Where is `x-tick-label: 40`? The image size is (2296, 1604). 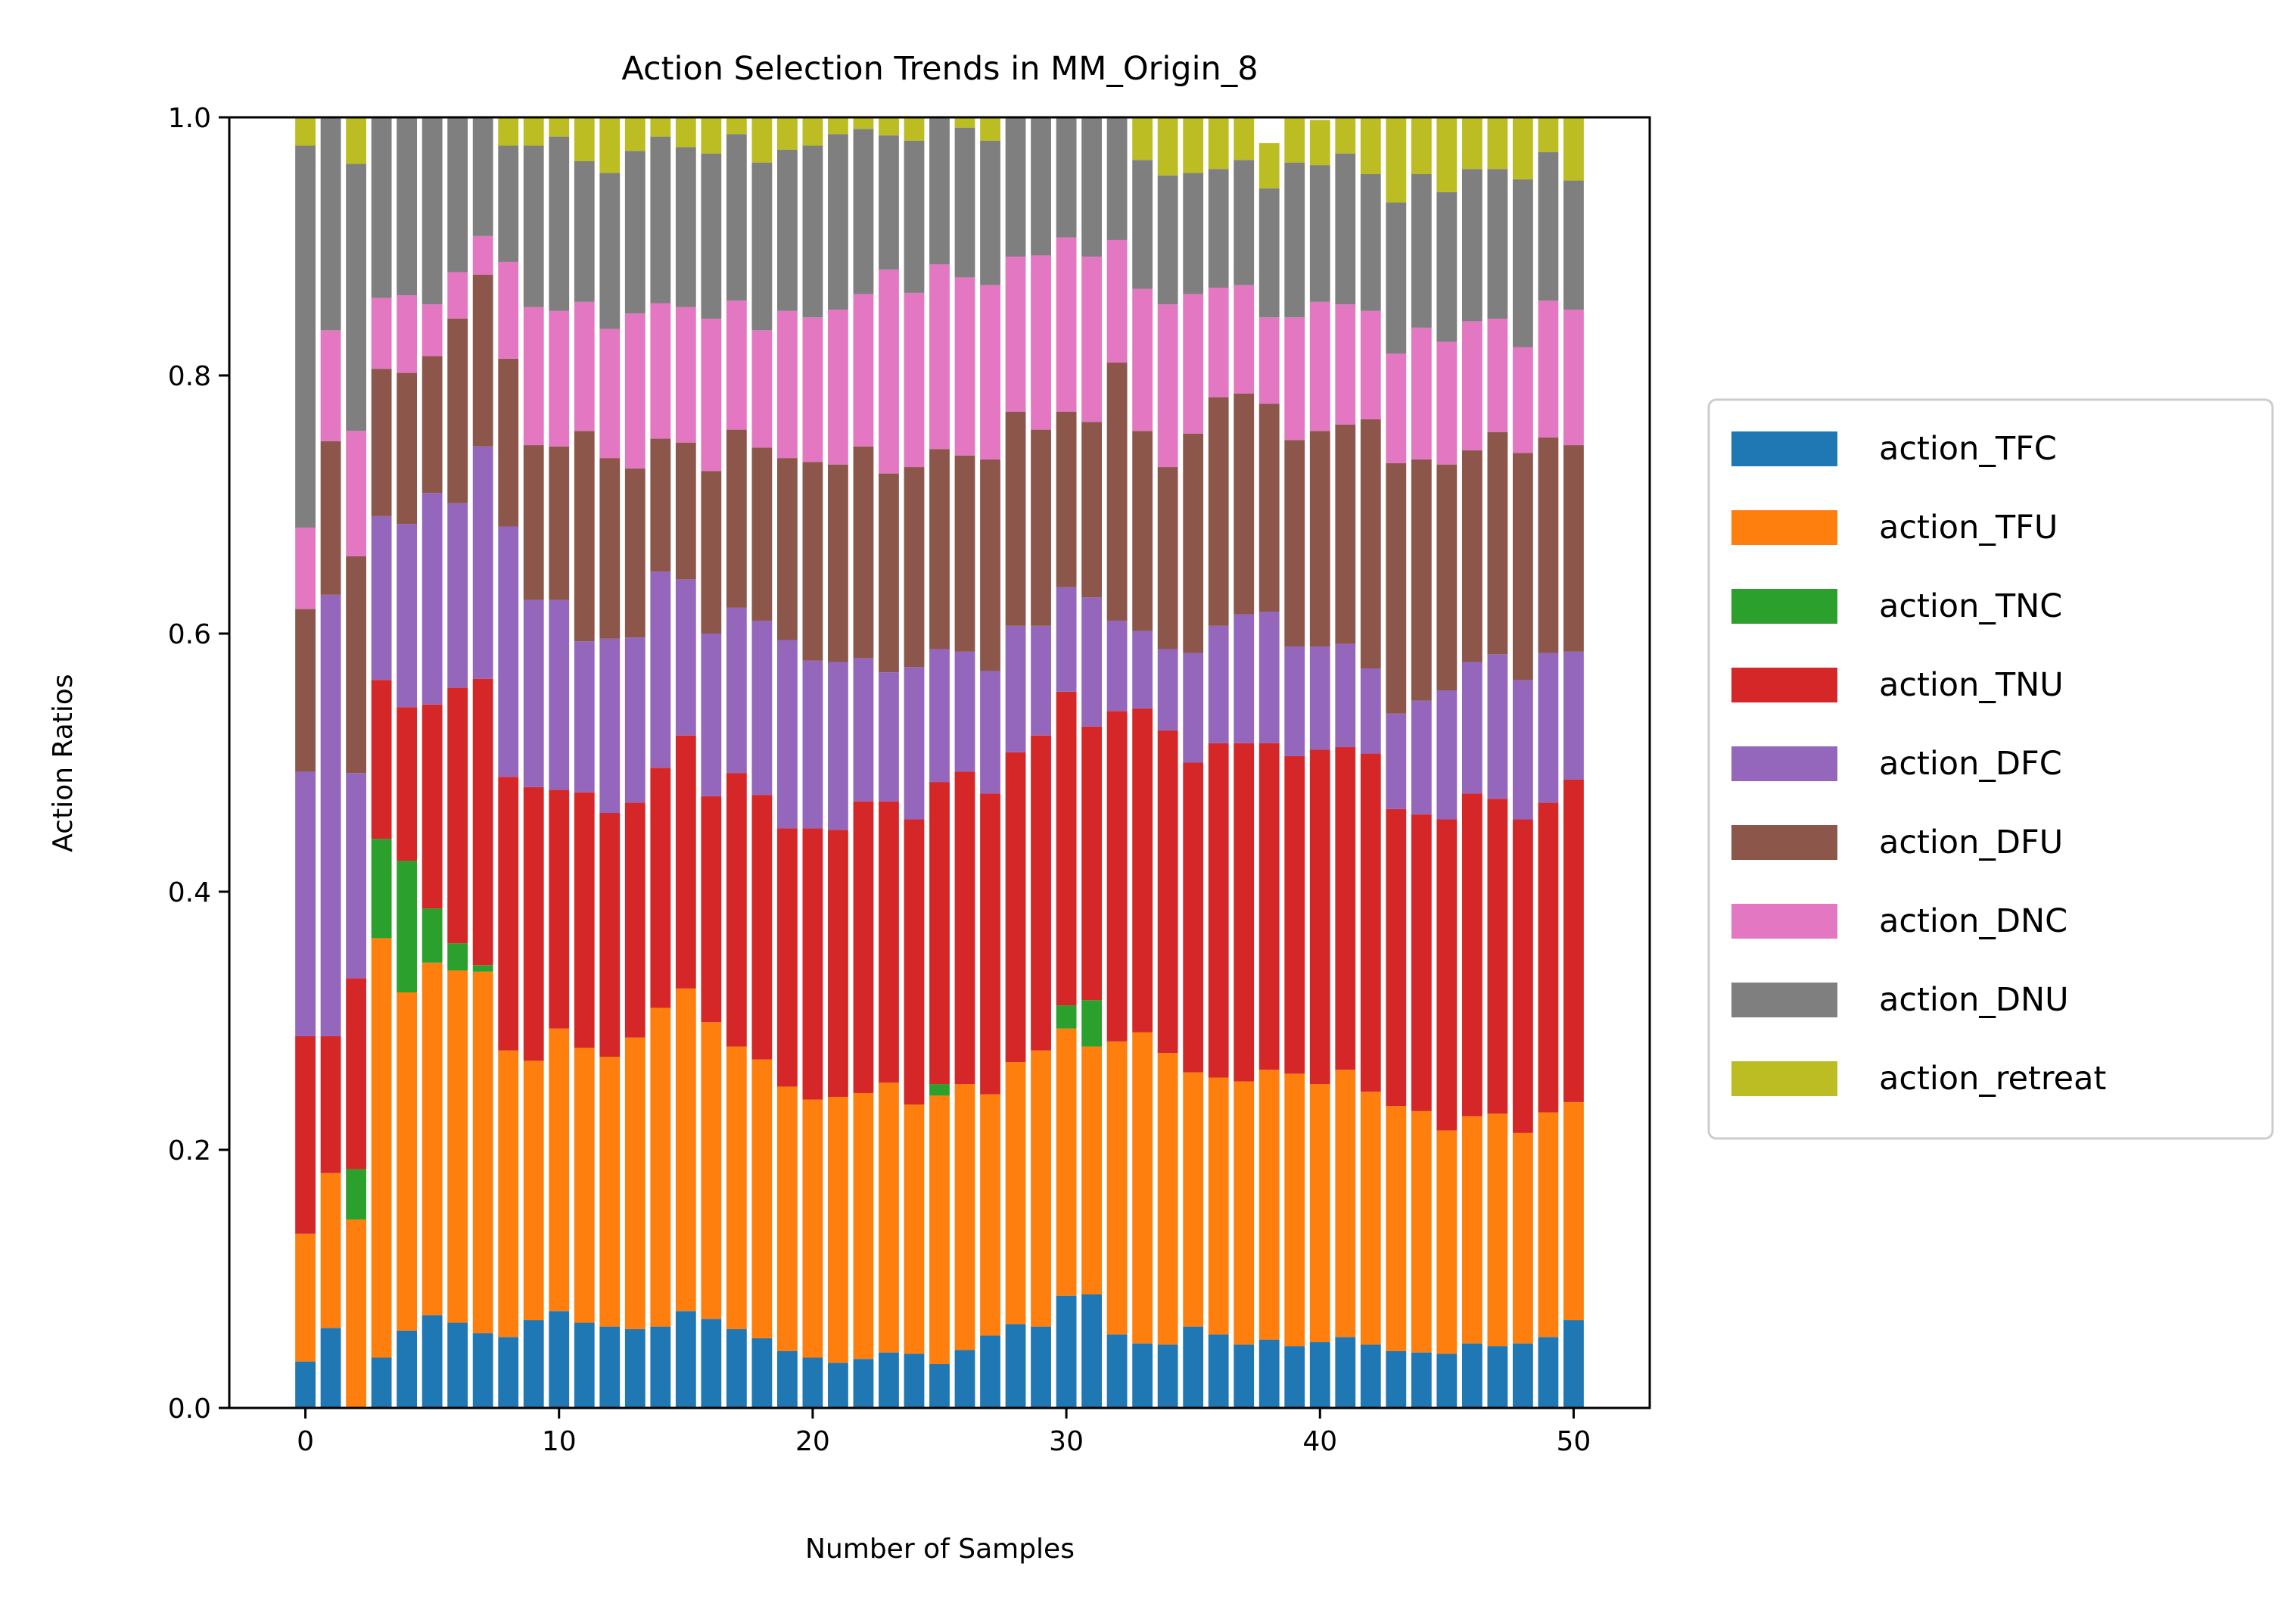
x-tick-label: 40 is located at coordinates (1319, 1442).